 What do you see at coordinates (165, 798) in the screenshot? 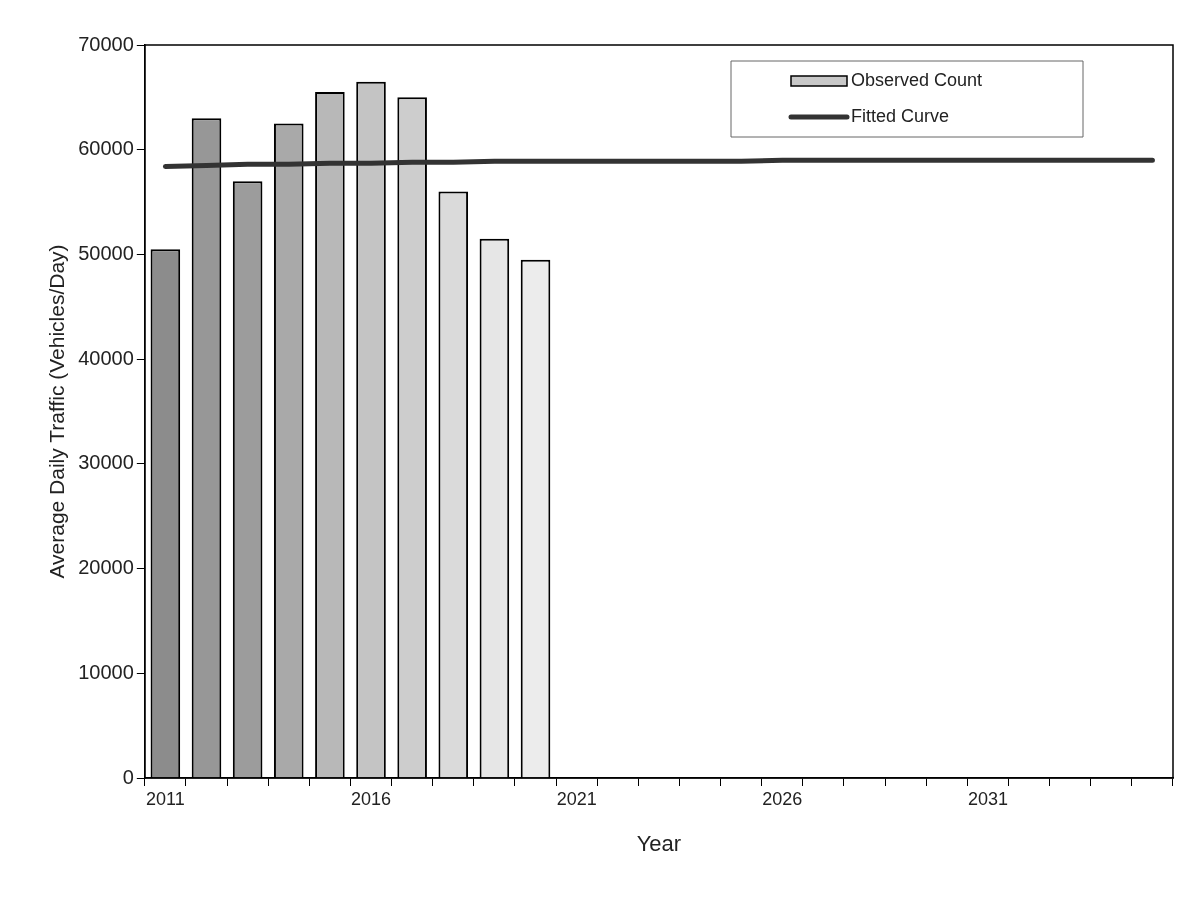
I see `x-tick-label: 2011` at bounding box center [165, 798].